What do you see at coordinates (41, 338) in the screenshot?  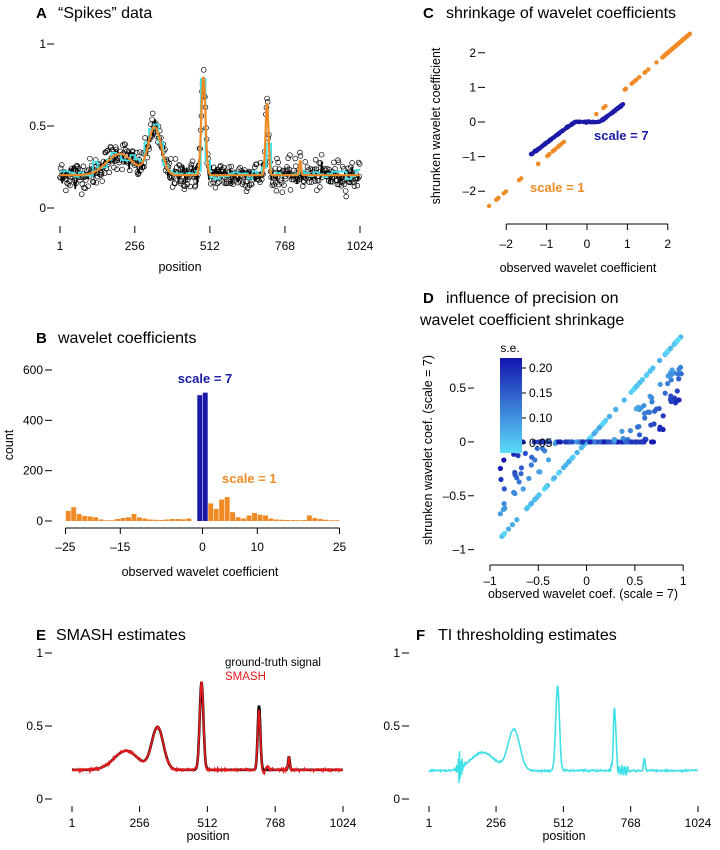 I see `panel-b-letter: B` at bounding box center [41, 338].